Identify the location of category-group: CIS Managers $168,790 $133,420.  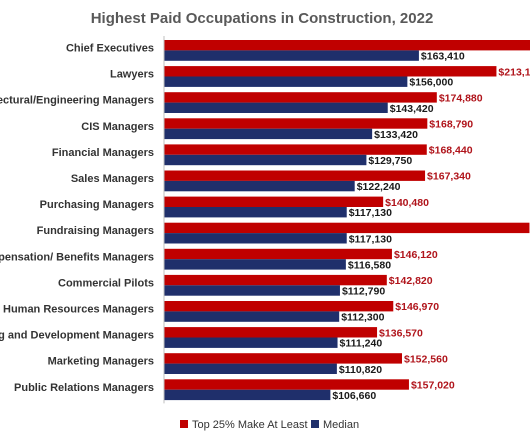
(277, 129).